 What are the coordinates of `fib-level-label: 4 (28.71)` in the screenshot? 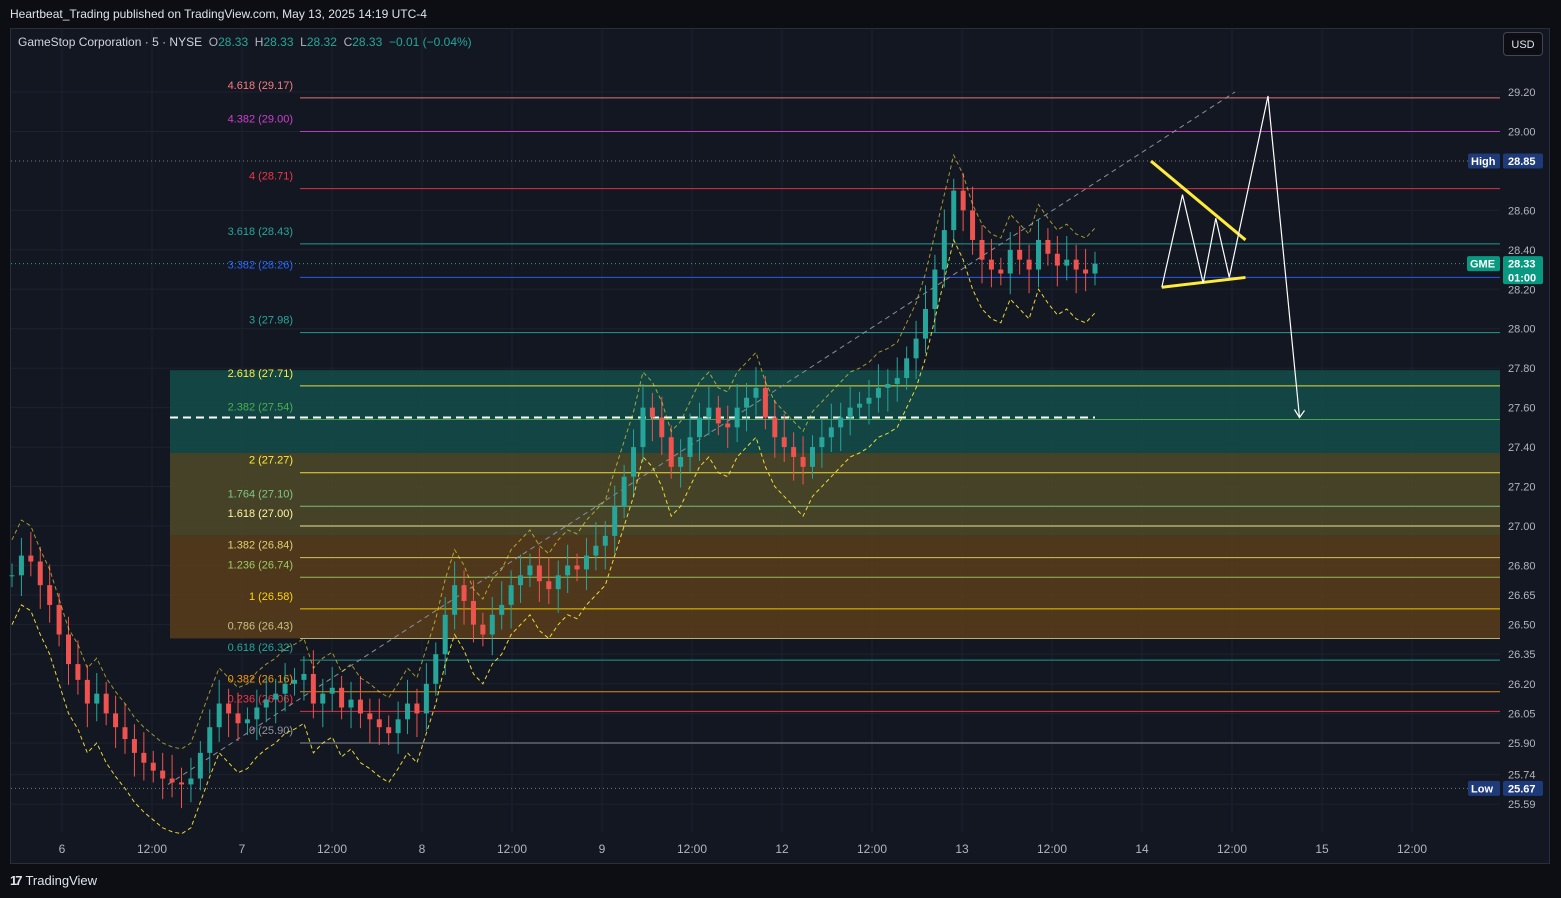 It's located at (271, 177).